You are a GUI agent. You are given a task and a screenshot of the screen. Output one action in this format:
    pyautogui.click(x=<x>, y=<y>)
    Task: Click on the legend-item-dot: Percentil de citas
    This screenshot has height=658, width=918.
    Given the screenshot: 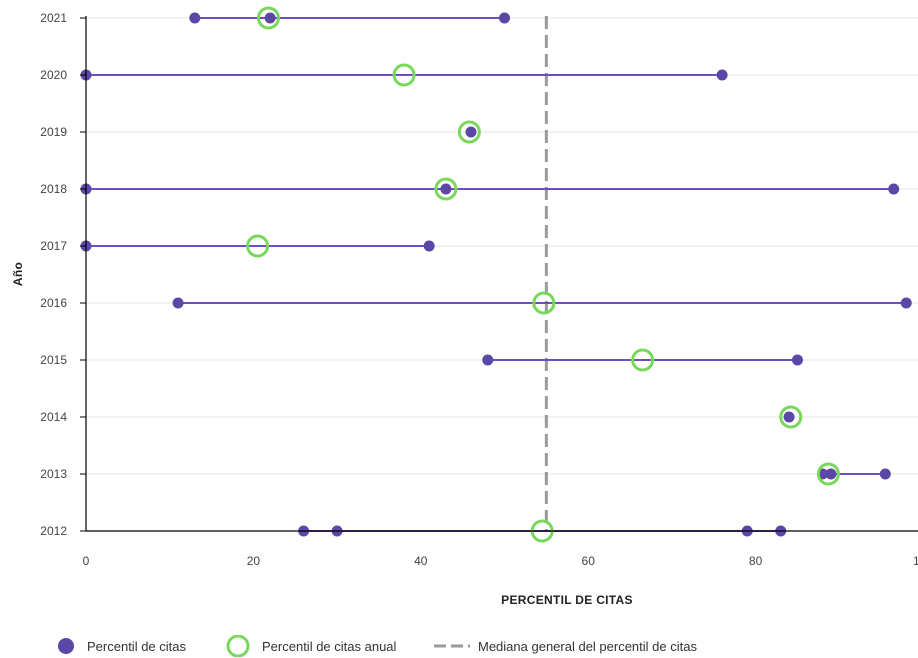 What is the action you would take?
    pyautogui.click(x=120, y=646)
    